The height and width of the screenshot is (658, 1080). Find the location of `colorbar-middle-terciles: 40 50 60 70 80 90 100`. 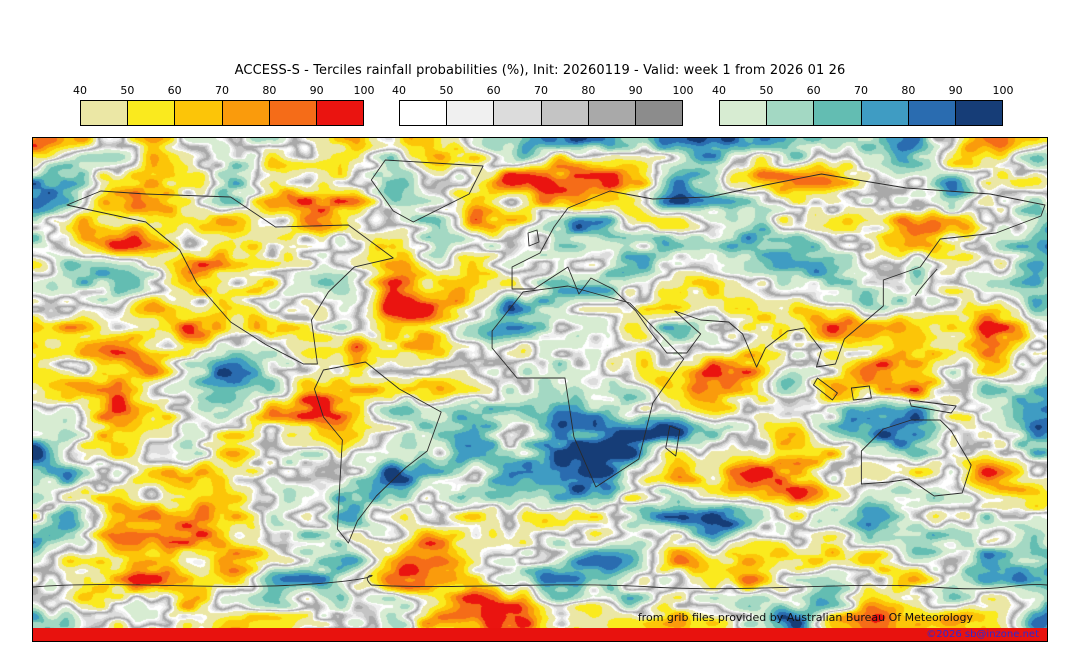

colorbar-middle-terciles: 40 50 60 70 80 90 100 is located at coordinates (543, 106).